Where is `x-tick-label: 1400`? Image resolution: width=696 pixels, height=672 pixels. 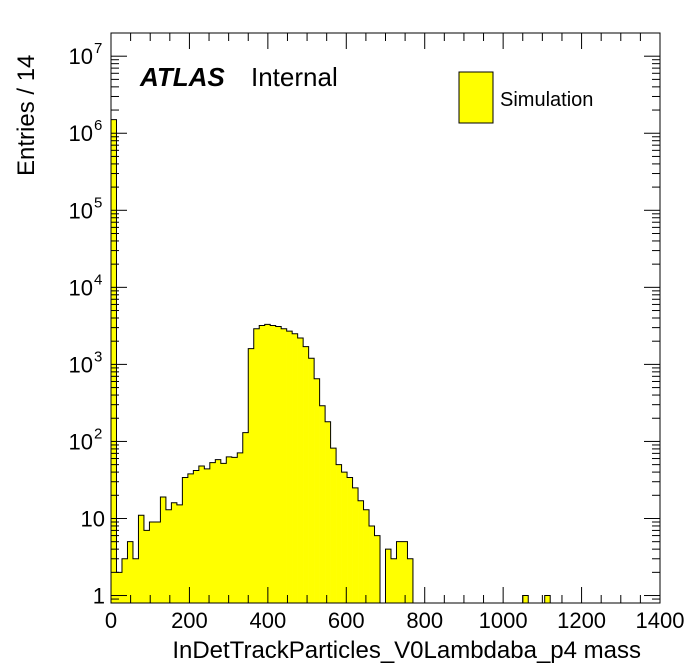 x-tick-label: 1400 is located at coordinates (660, 620).